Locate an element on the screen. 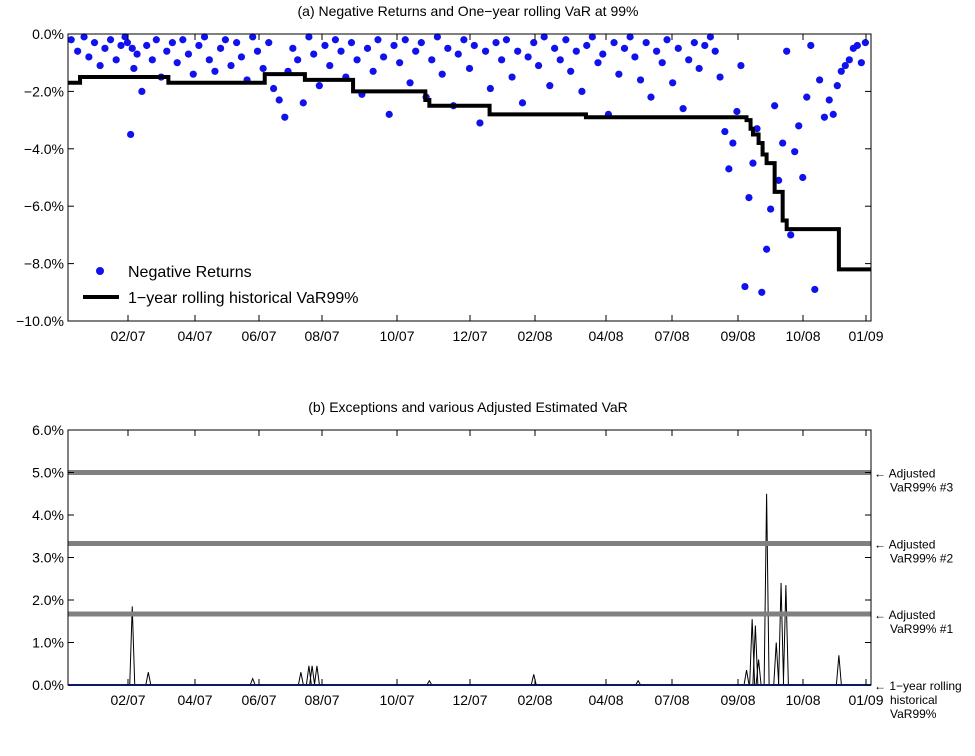 The image size is (975, 756). x-tick-label: 06/07 is located at coordinates (258, 700).